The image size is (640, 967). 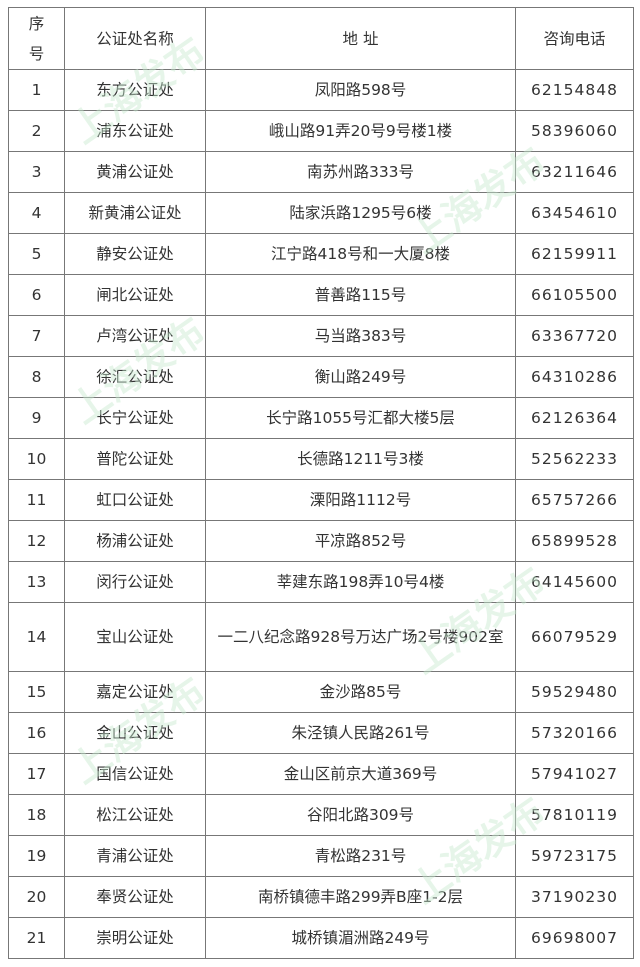 What do you see at coordinates (36, 23) in the screenshot?
I see `header-index-line1: 序` at bounding box center [36, 23].